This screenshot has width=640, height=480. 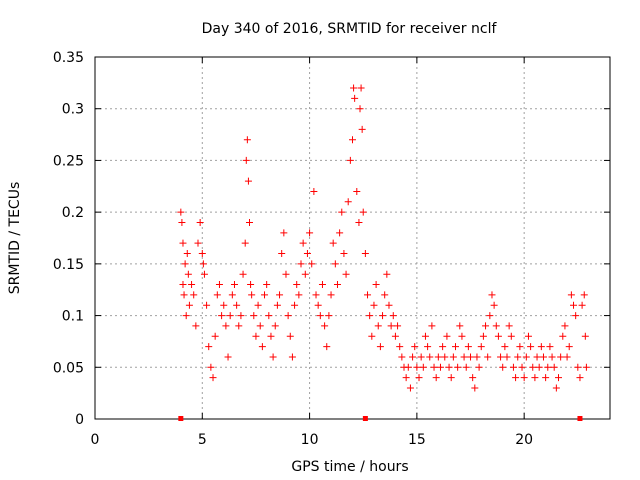 I want to click on y-tick-label: 0.3, so click(x=73, y=110).